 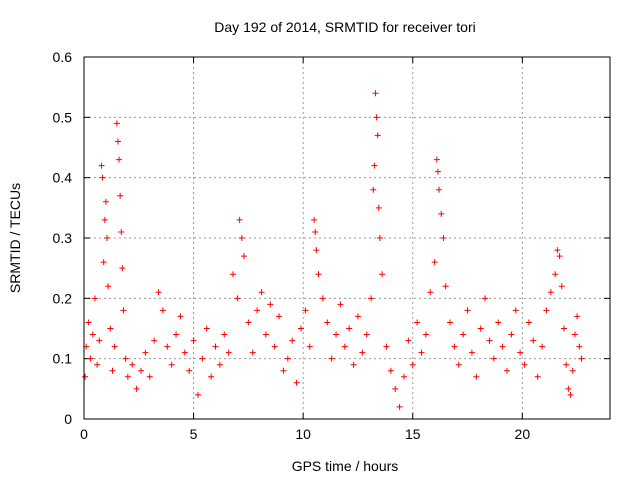 I want to click on y-tick-label: 0.6, so click(x=63, y=57).